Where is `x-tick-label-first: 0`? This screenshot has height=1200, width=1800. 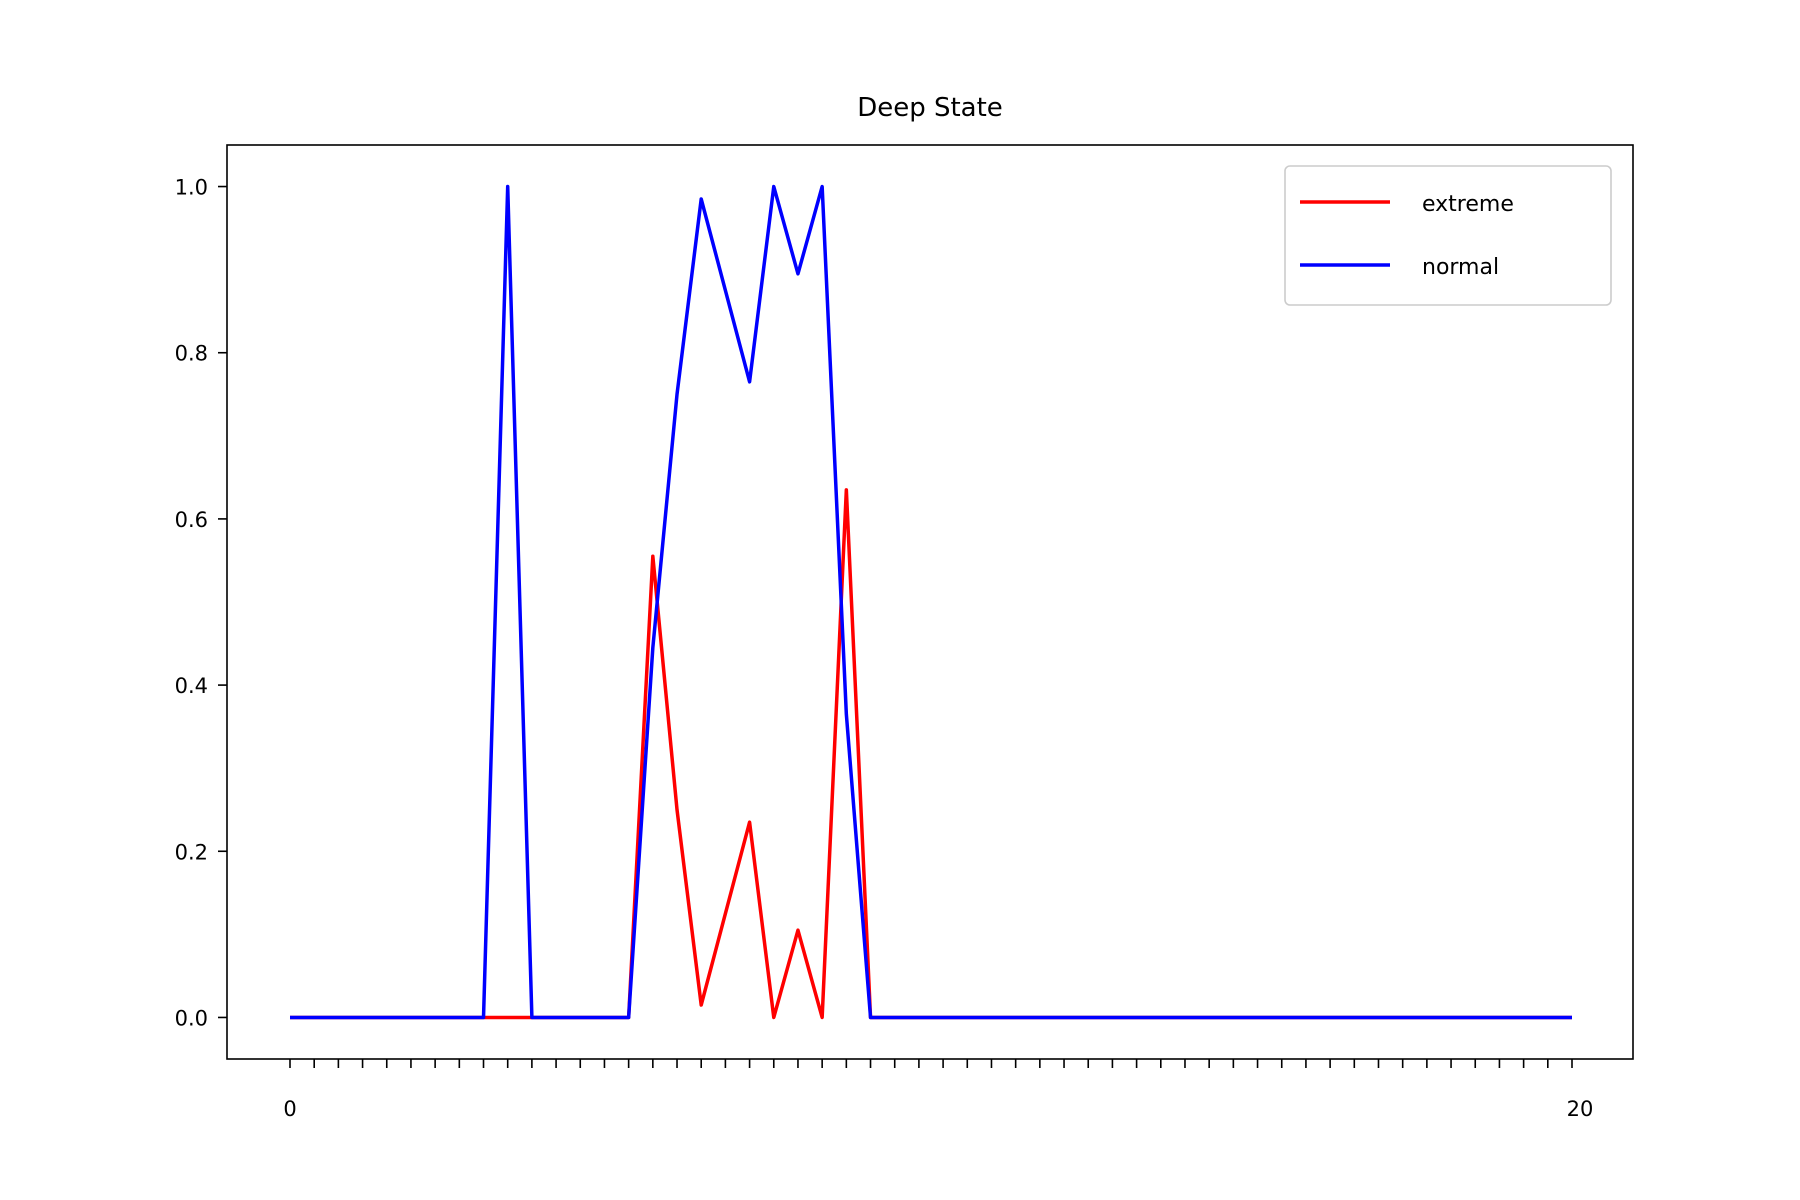 x-tick-label-first: 0 is located at coordinates (289, 1109).